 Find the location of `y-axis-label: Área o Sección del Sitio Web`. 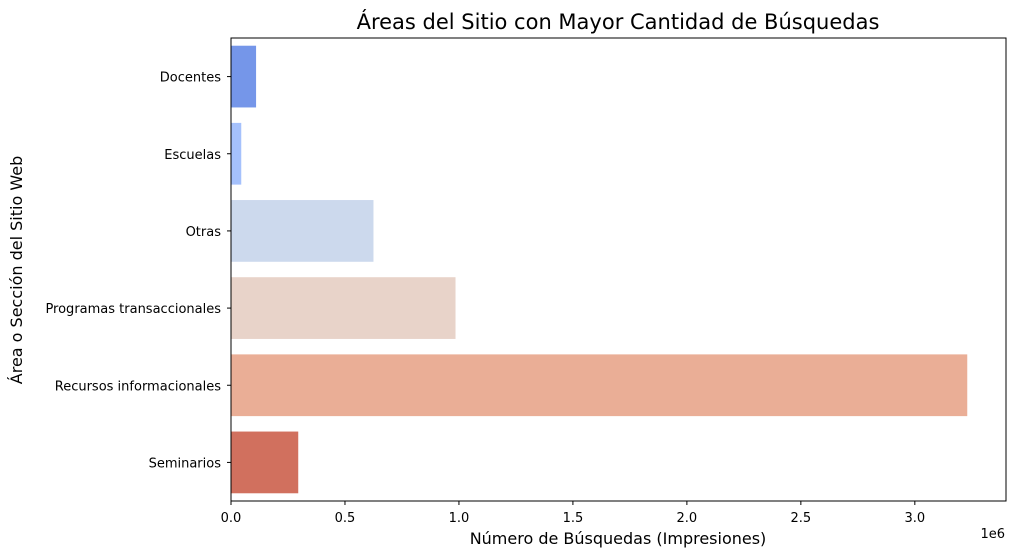

y-axis-label: Área o Sección del Sitio Web is located at coordinates (16, 270).